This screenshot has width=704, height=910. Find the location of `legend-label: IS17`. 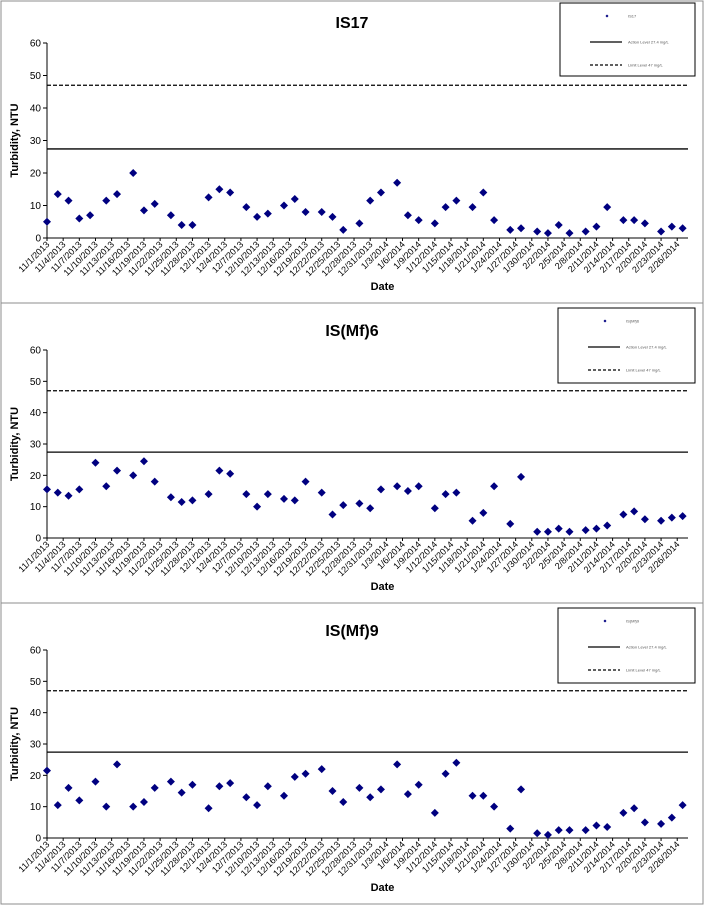

legend-label: IS17 is located at coordinates (632, 16).